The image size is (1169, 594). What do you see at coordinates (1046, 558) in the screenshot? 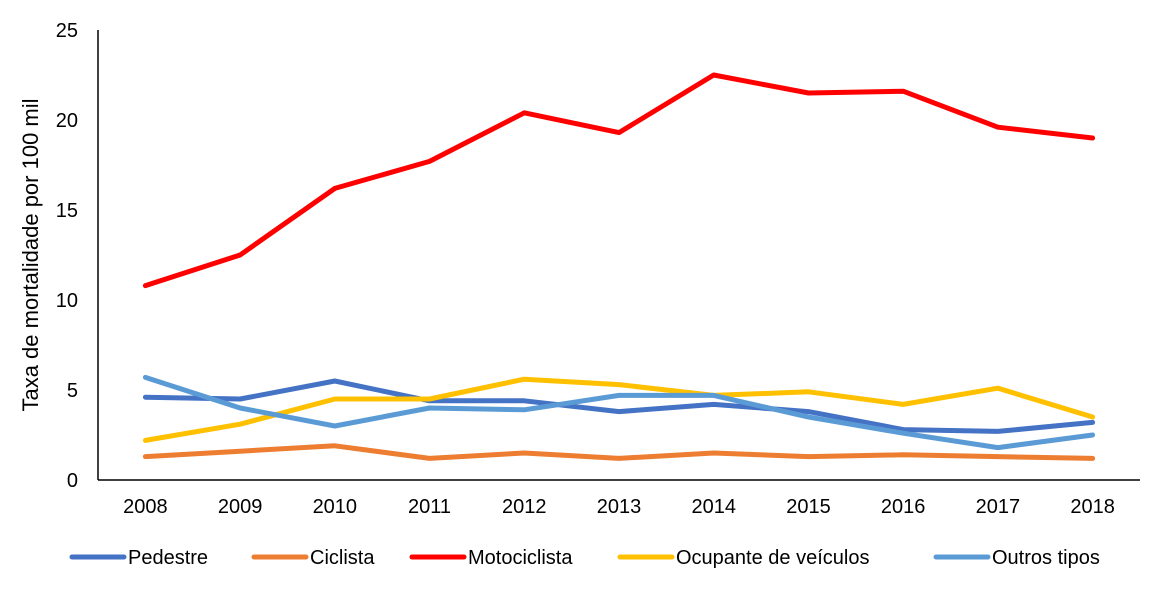
I see `legend-label: Outros tipos` at bounding box center [1046, 558].